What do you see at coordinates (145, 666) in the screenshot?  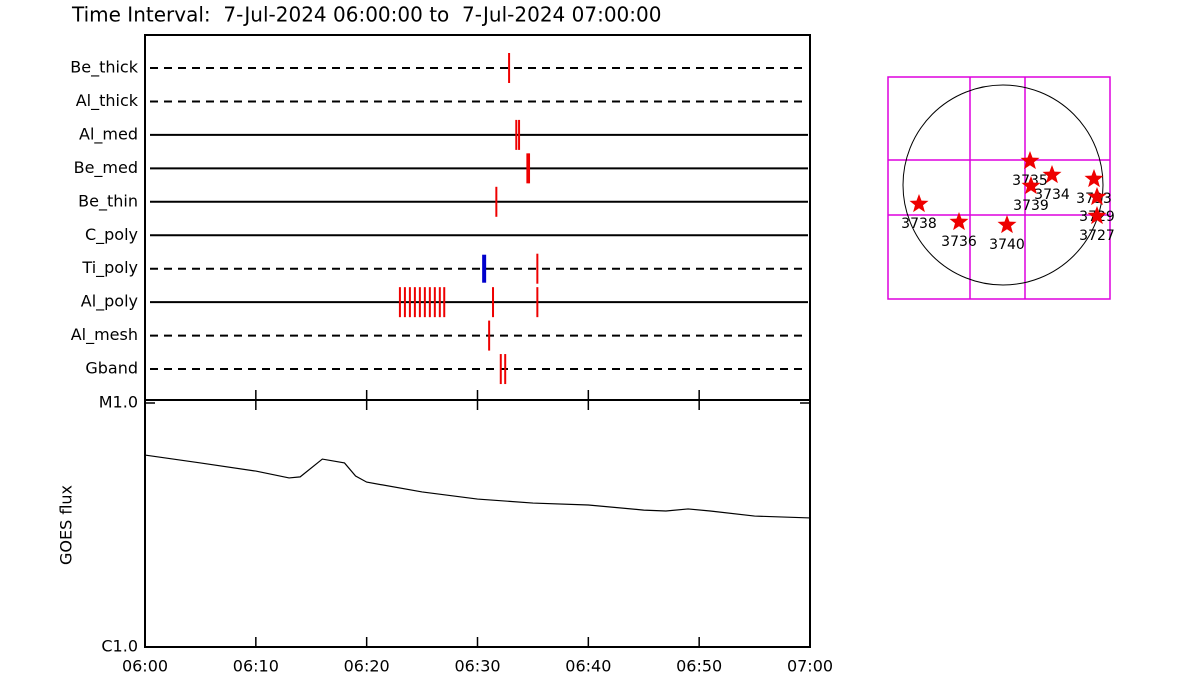 I see `x-tick-label: 06:00` at bounding box center [145, 666].